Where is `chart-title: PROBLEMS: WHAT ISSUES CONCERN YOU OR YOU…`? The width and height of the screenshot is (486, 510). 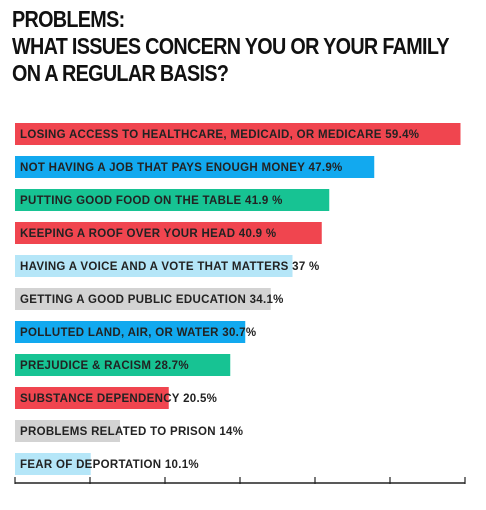
chart-title: PROBLEMS: WHAT ISSUES CONCERN YOU OR YOU… is located at coordinates (231, 46).